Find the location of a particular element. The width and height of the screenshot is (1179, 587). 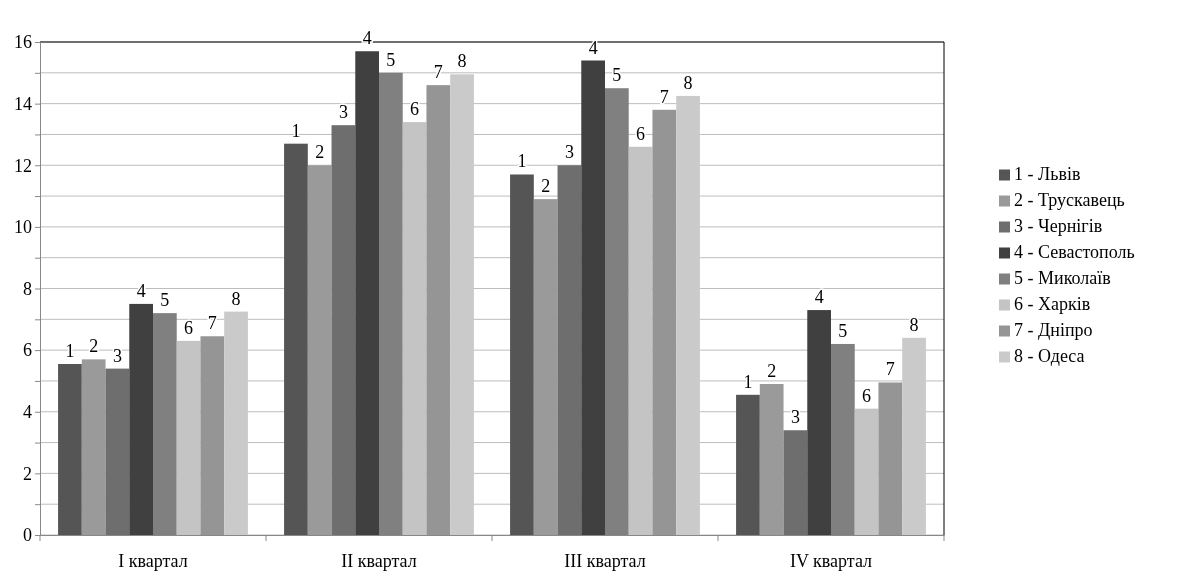

y-tick-label: 2 is located at coordinates (27, 473).